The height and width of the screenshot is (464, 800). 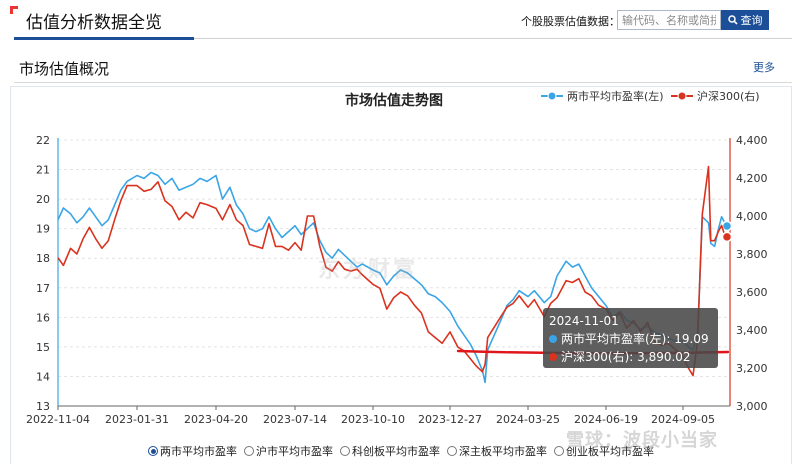 What do you see at coordinates (450, 419) in the screenshot?
I see `x-tick-label: 2023-12-27` at bounding box center [450, 419].